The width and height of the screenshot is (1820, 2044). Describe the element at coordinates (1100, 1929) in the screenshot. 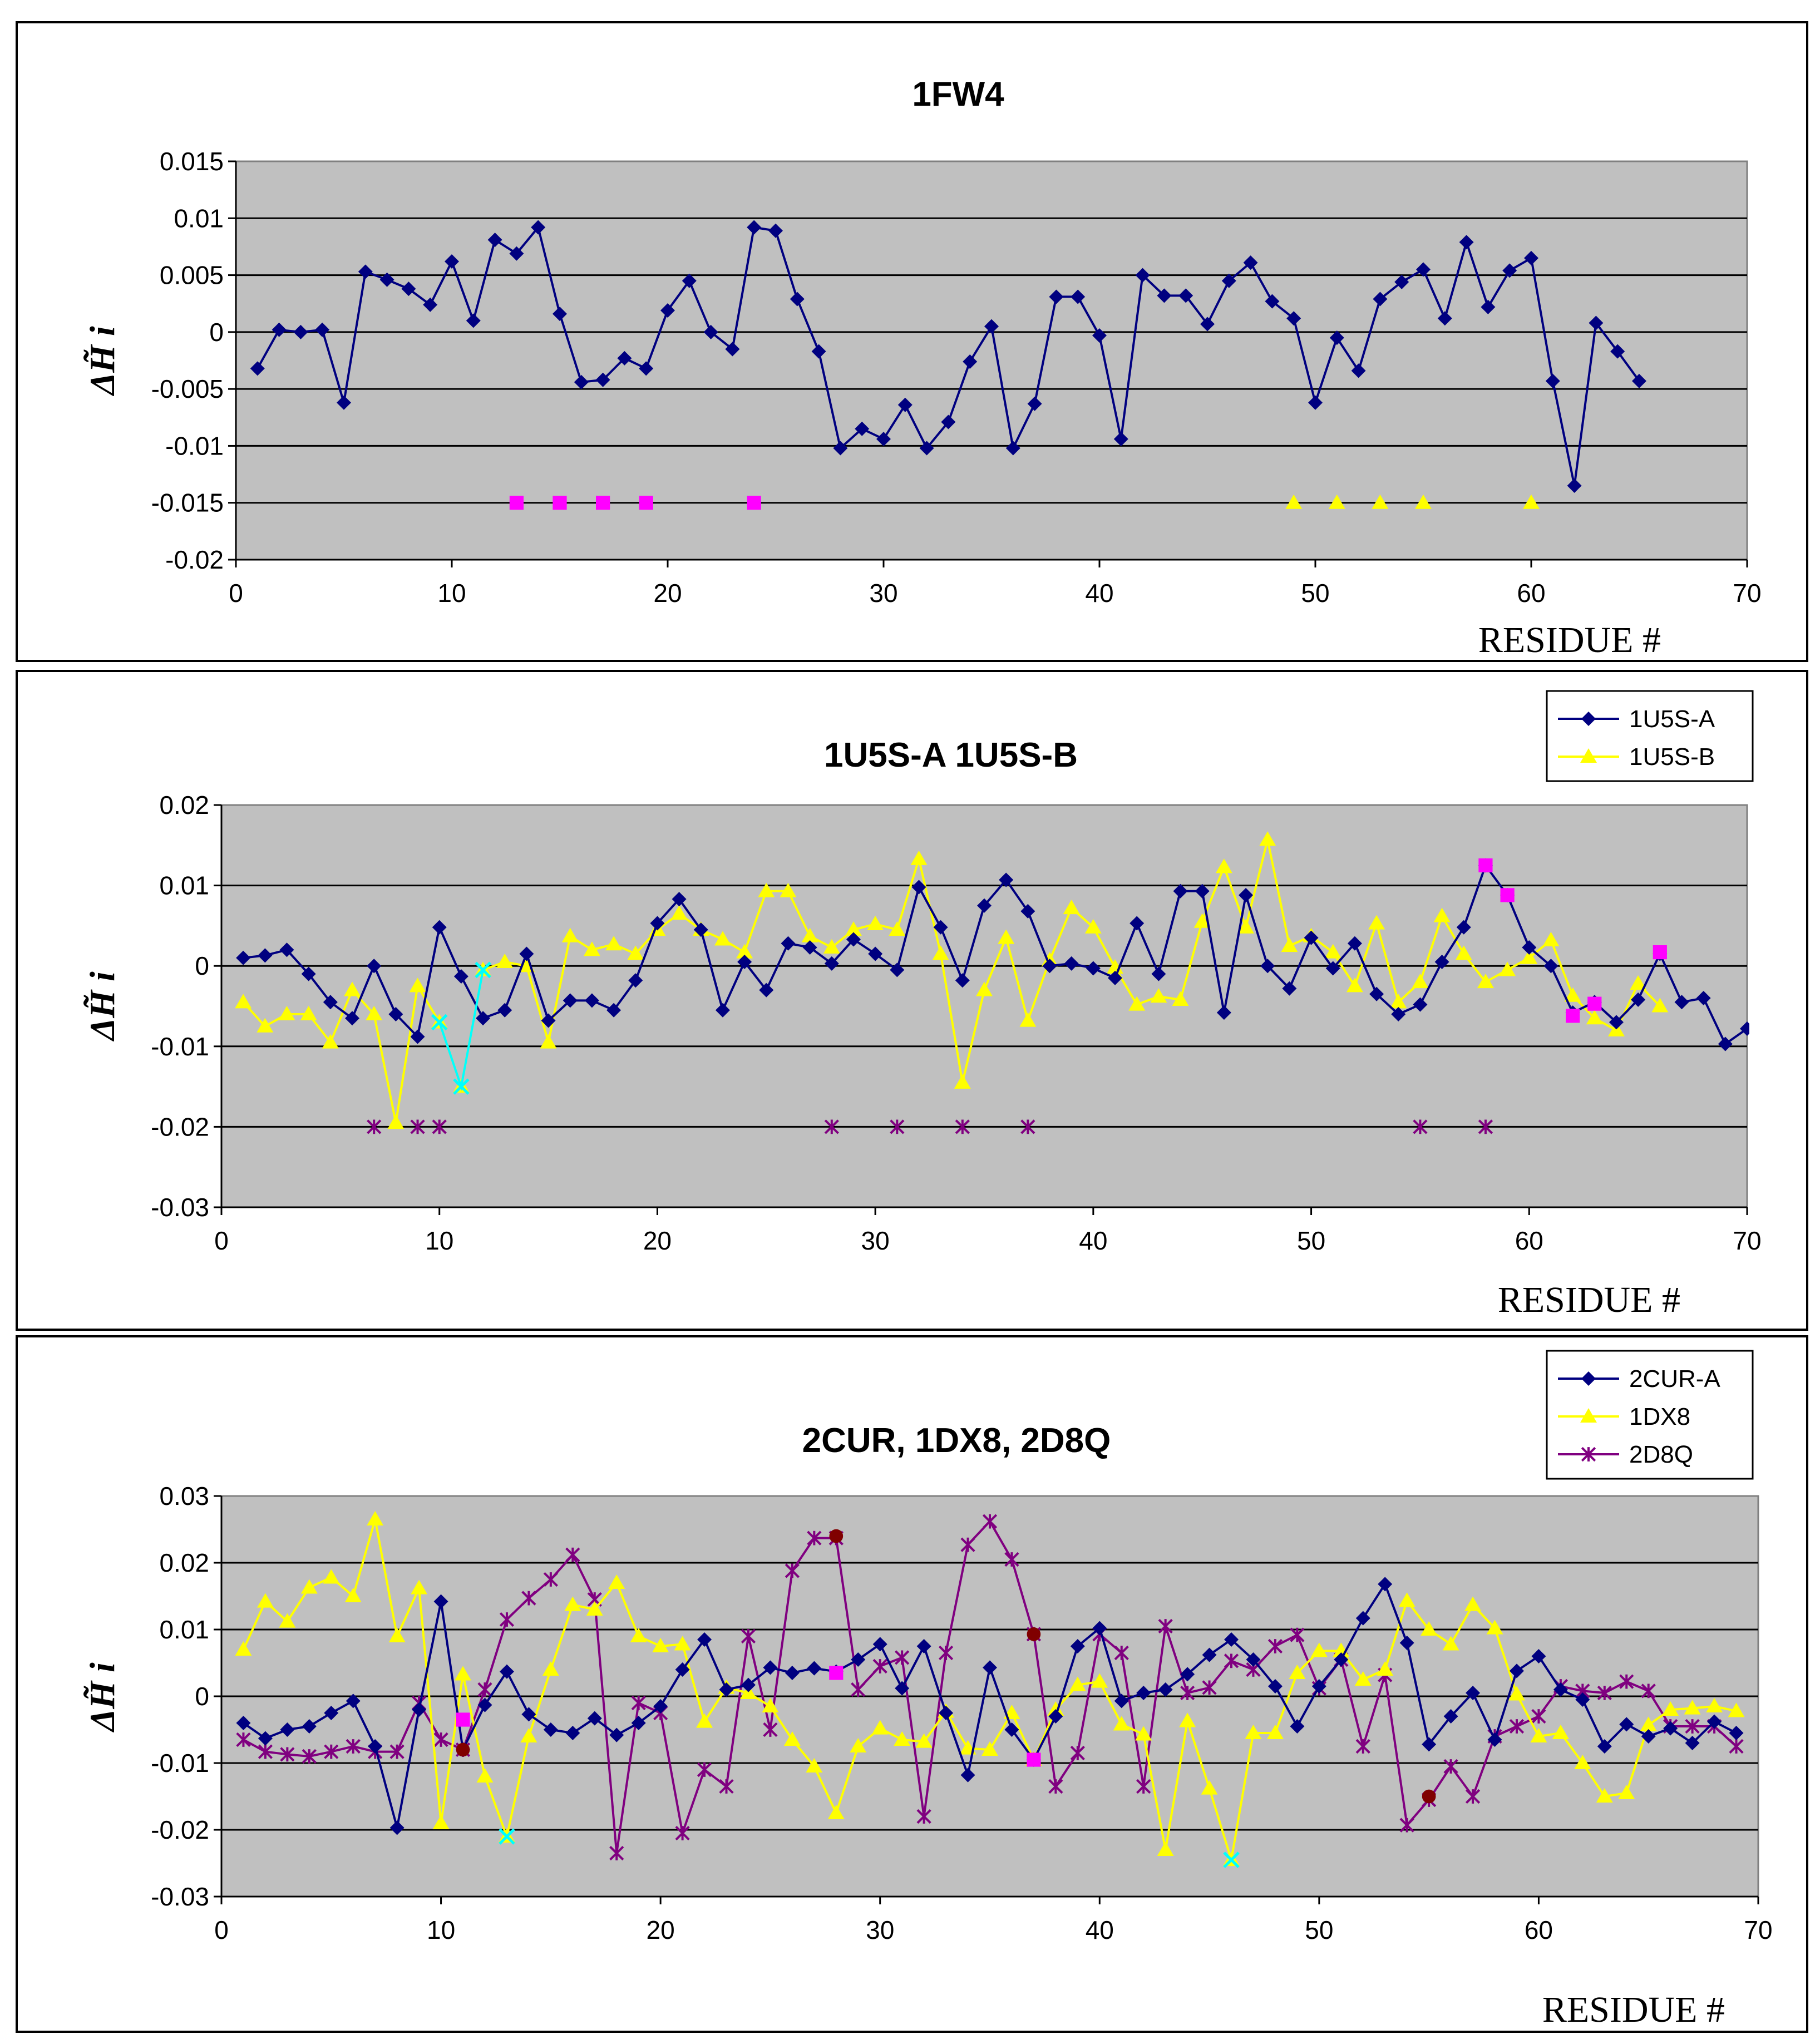

I see `x-tick-label: 40` at that location.